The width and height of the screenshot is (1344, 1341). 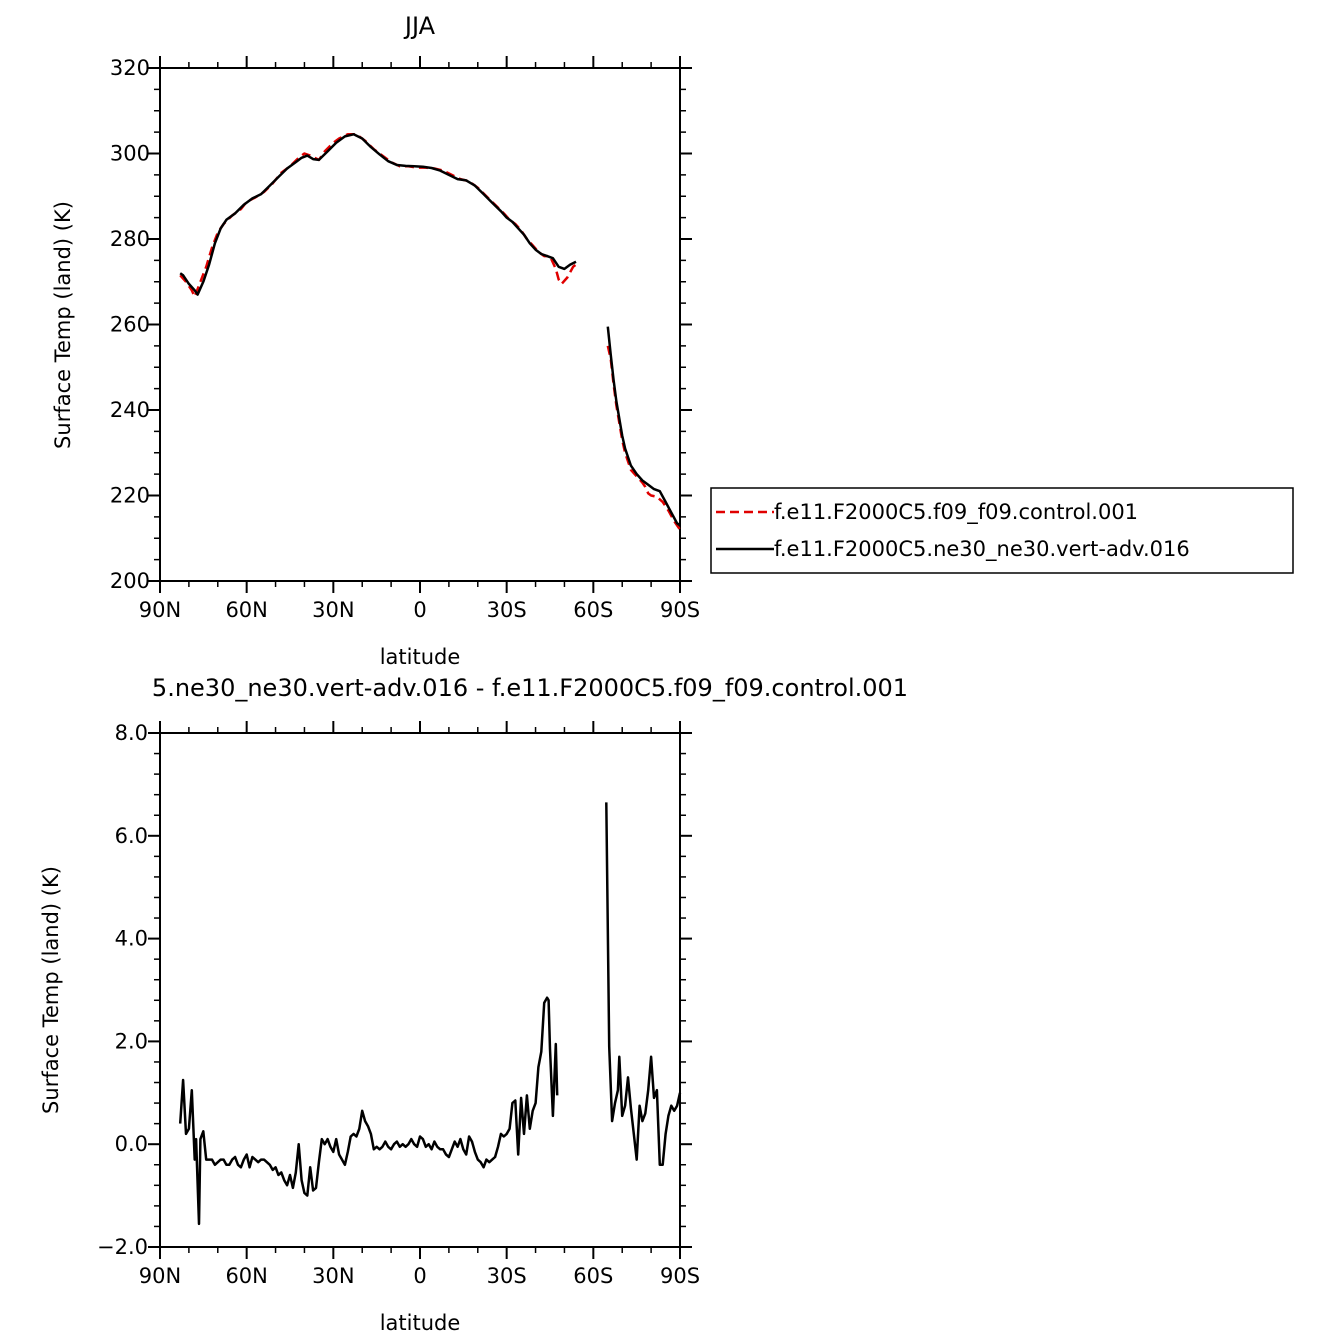 I want to click on top-x-tick-label: 30S, so click(x=507, y=610).